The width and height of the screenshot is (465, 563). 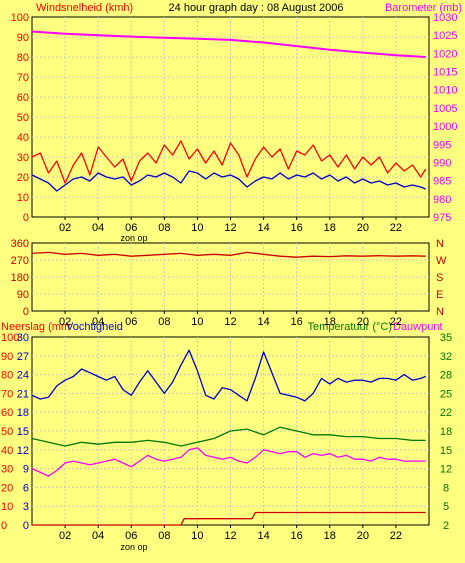 I want to click on temperature-tick-label: 18, so click(x=446, y=432).